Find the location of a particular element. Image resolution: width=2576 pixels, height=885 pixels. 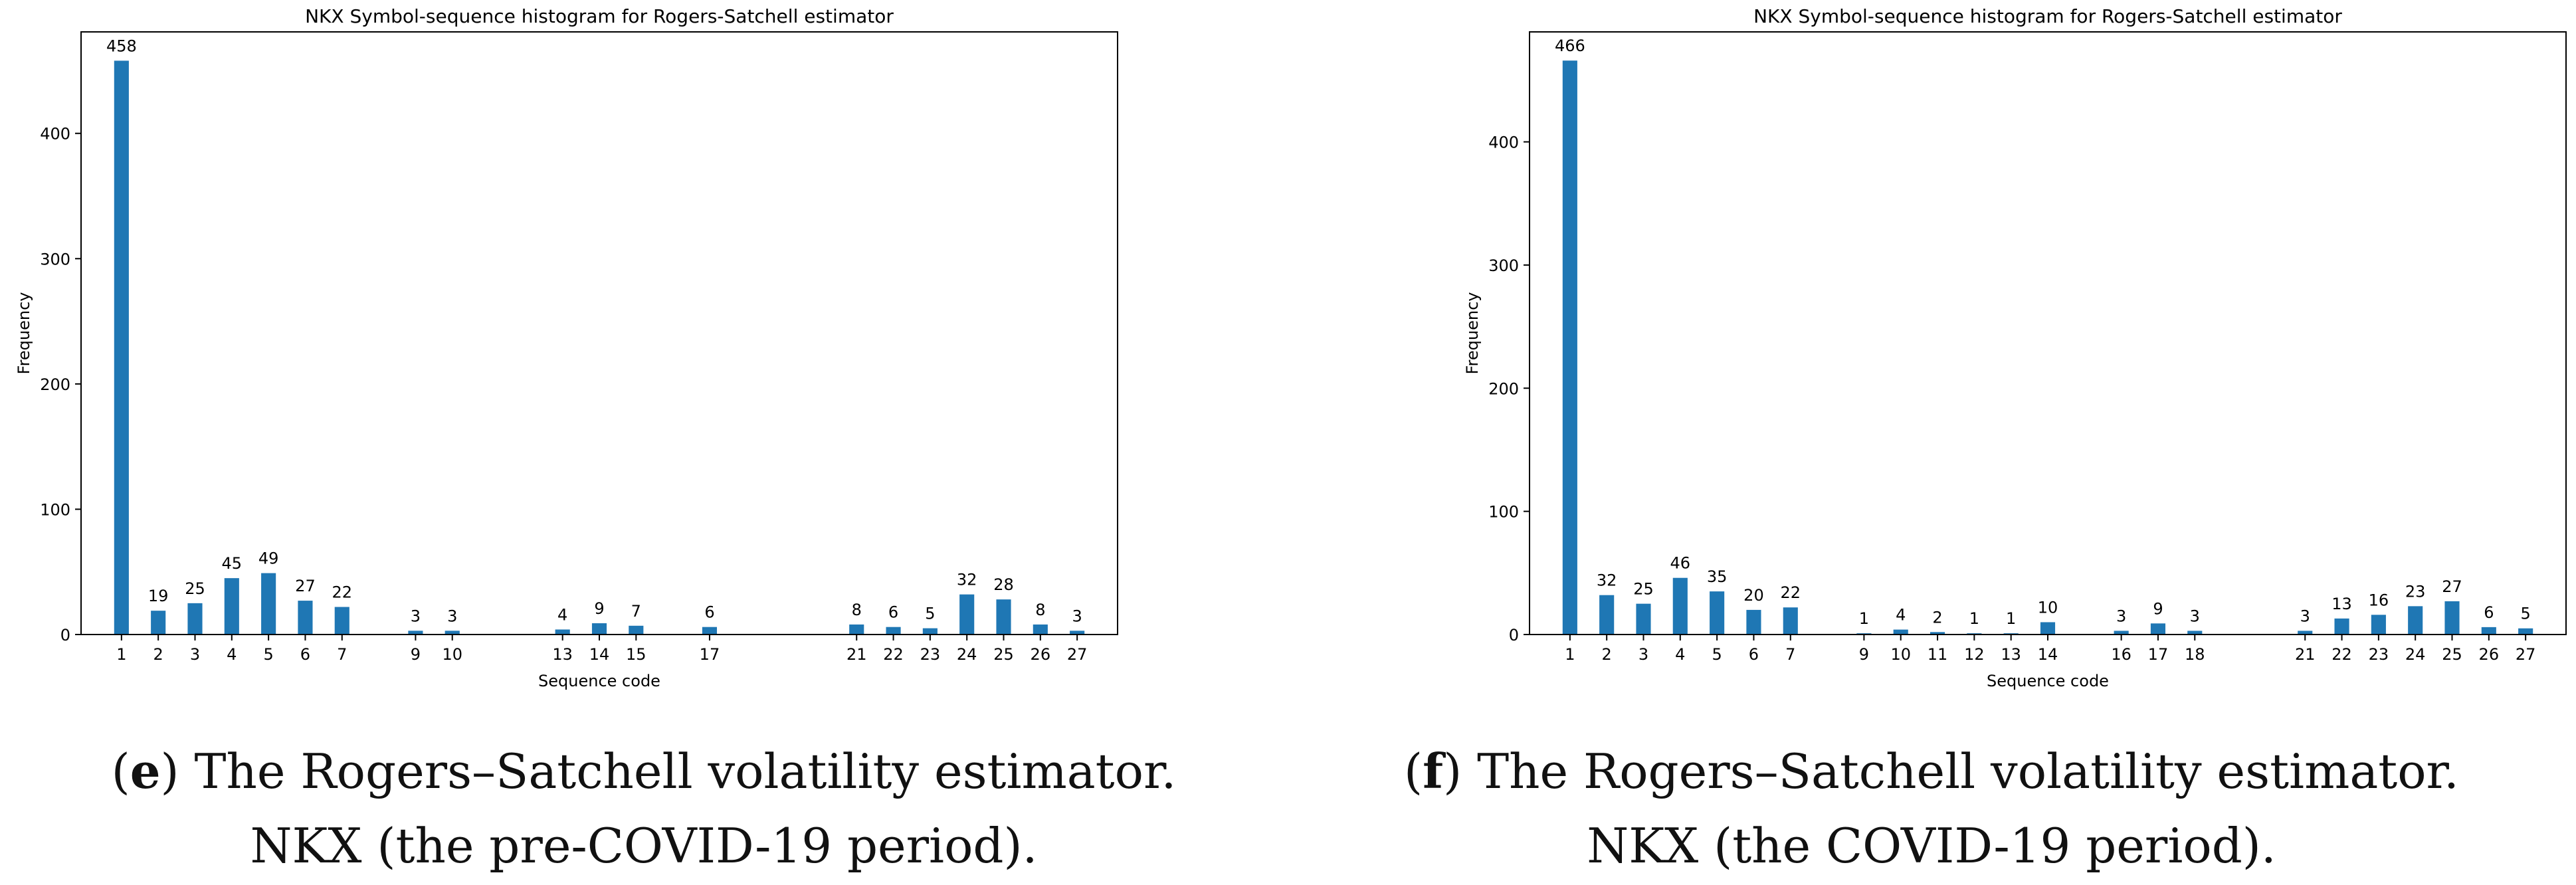

y-tick-label: 300 is located at coordinates (55, 259).